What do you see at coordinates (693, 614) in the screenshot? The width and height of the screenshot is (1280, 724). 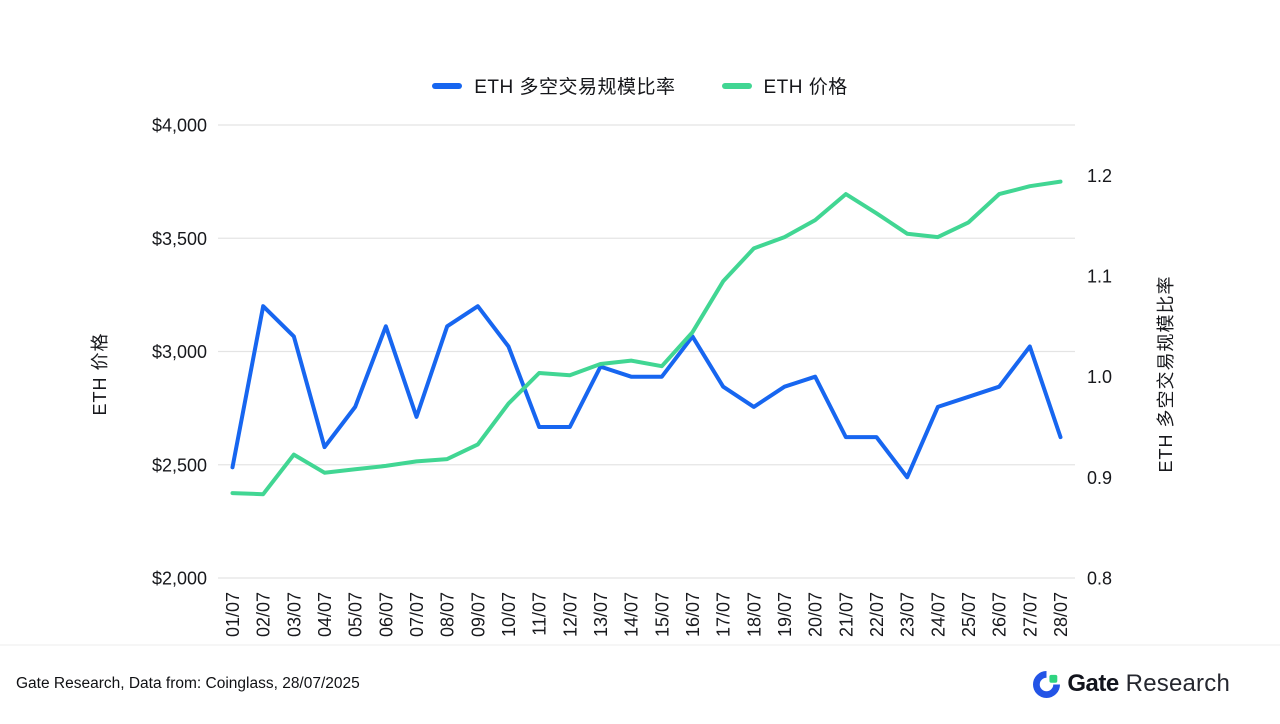 I see `svg-text: 16/07` at bounding box center [693, 614].